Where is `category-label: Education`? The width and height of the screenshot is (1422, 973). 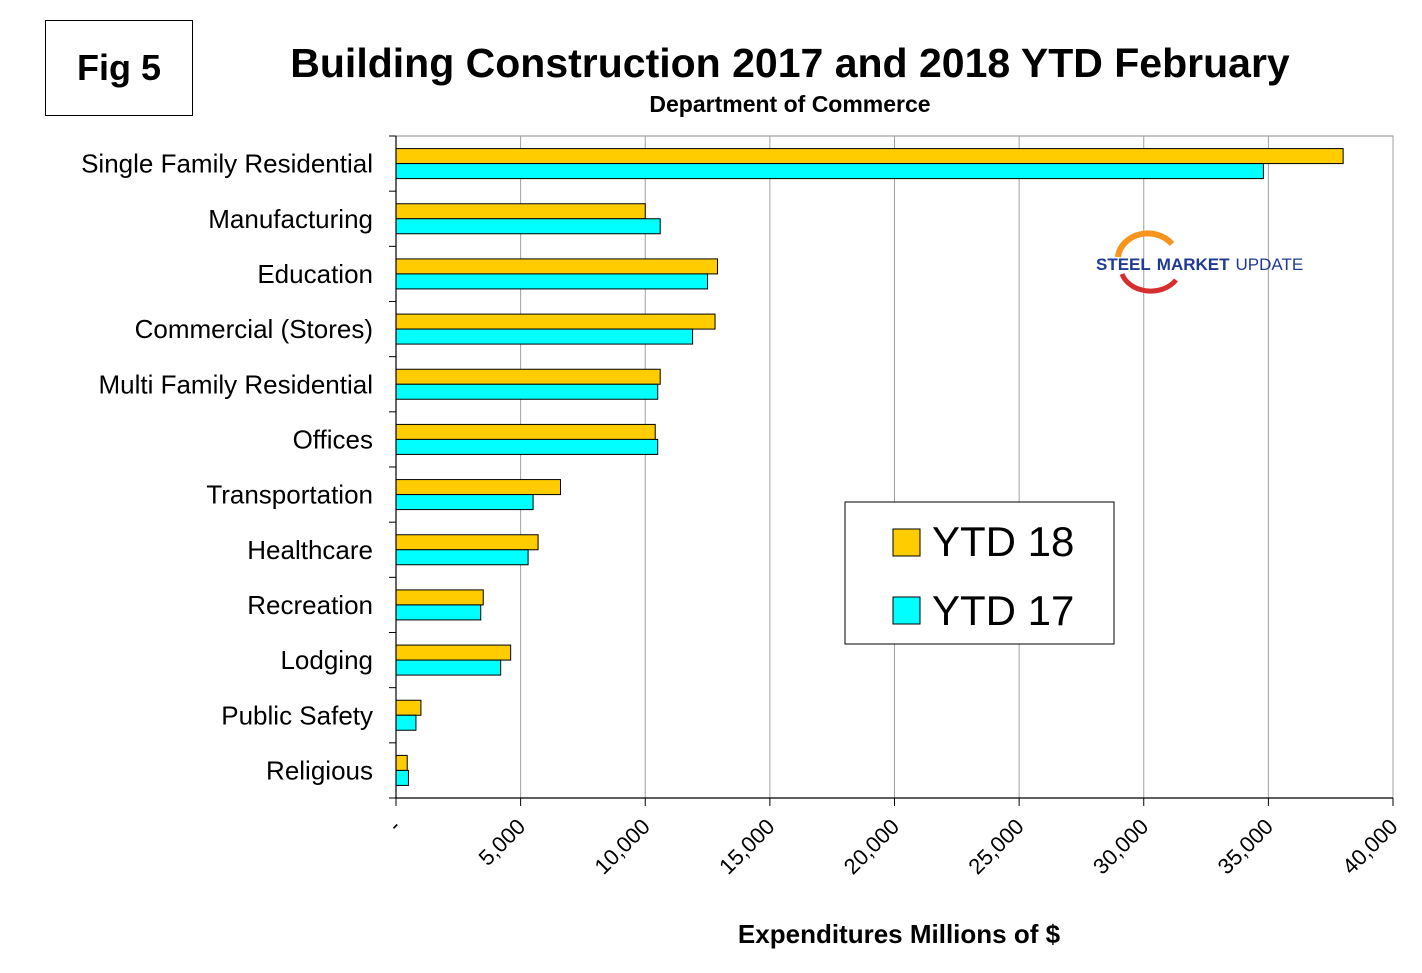 category-label: Education is located at coordinates (315, 274).